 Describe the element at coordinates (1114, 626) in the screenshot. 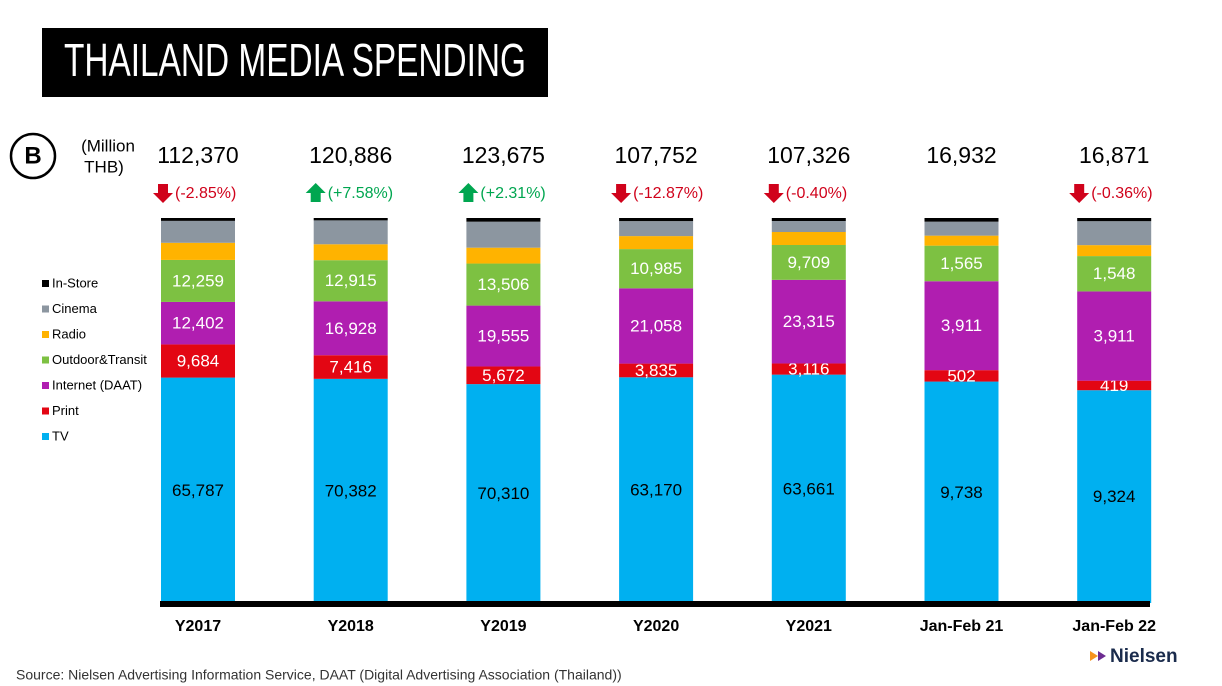

I see `x-tick-label: Jan-Feb 22` at that location.